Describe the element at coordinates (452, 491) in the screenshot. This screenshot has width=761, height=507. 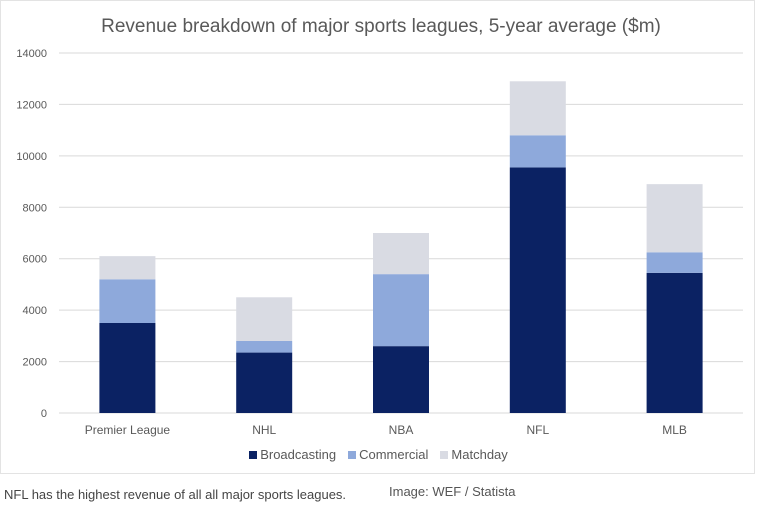
I see `image-credit: Image: WEF / Statista` at that location.